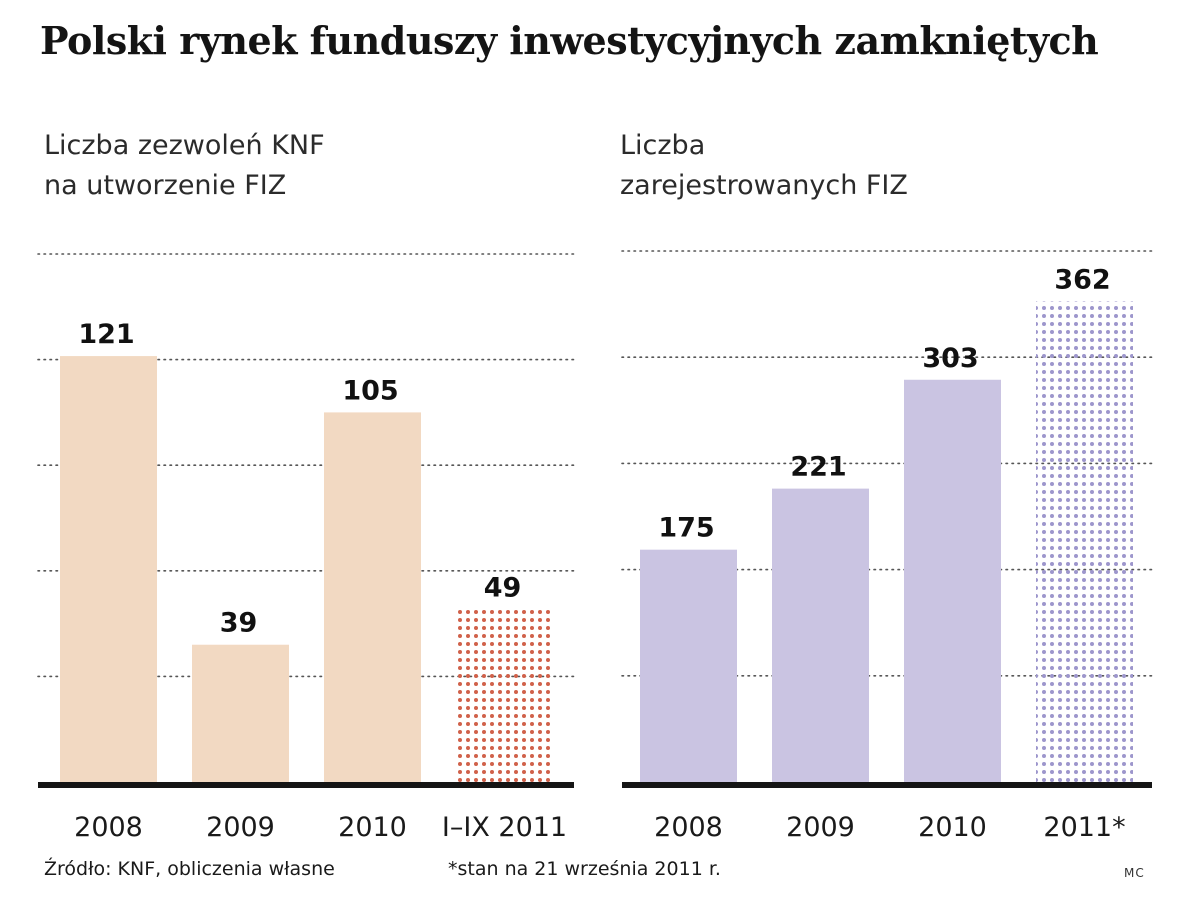 Image resolution: width=1200 pixels, height=923 pixels. Describe the element at coordinates (818, 467) in the screenshot. I see `right-value-label-2: 221` at that location.